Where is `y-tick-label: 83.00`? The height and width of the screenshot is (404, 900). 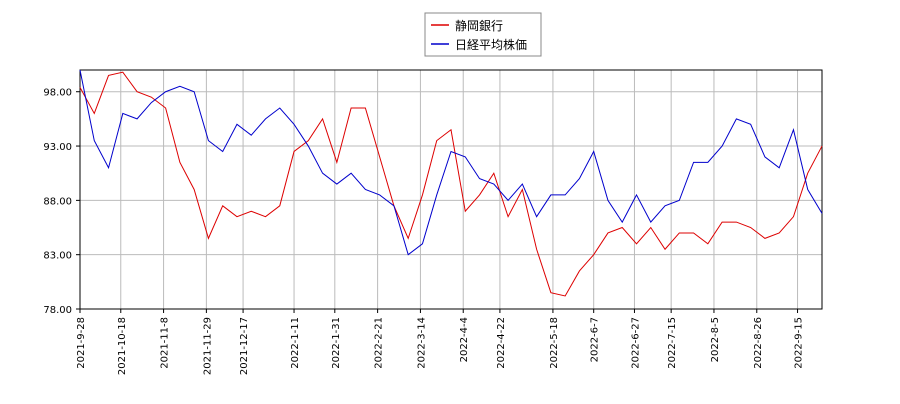 y-tick-label: 83.00 is located at coordinates (57, 256).